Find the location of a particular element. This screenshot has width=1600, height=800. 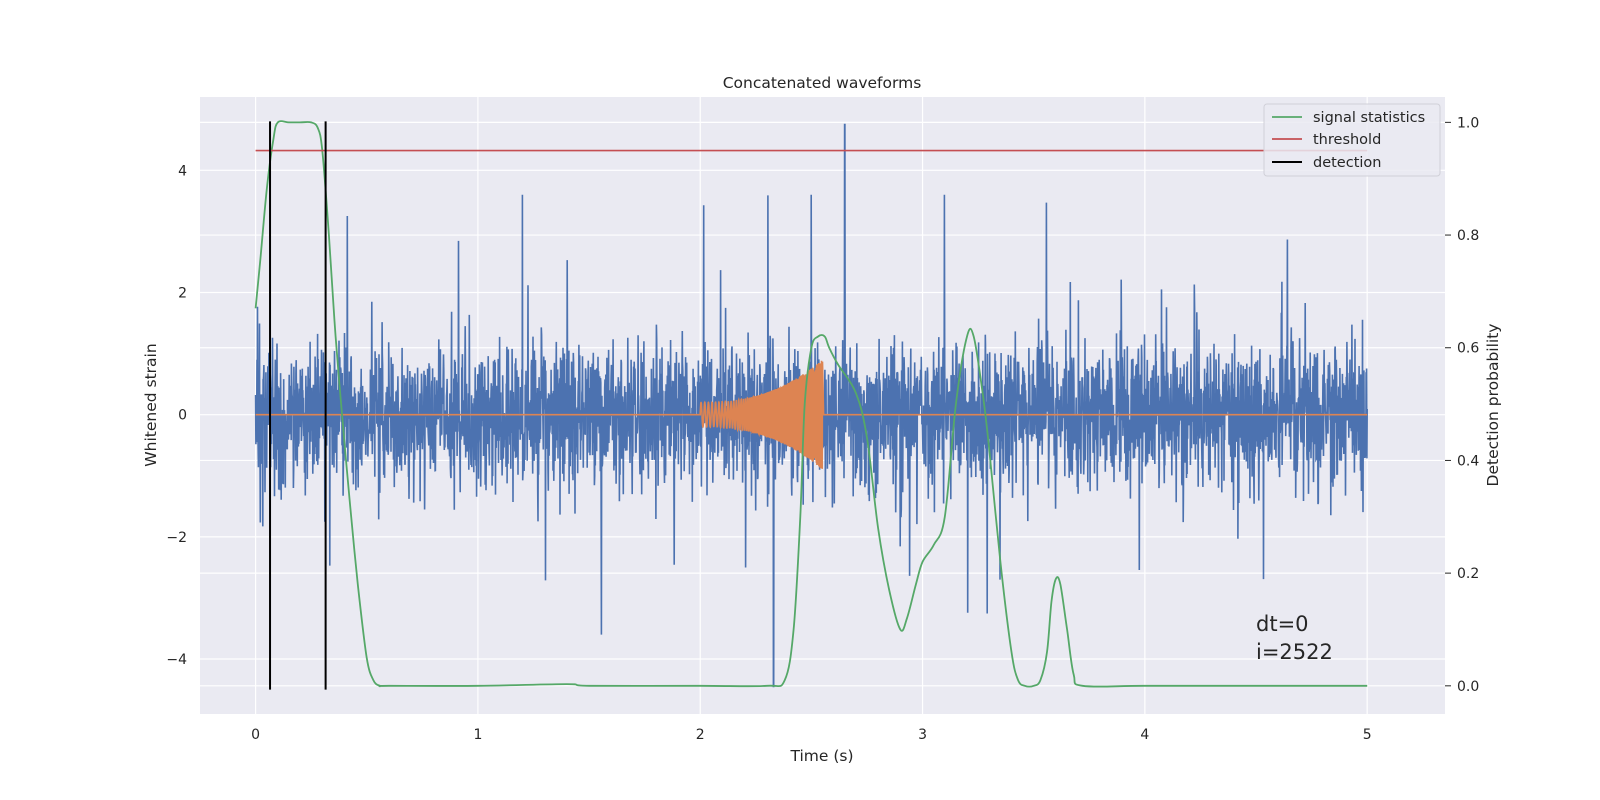

x-tick-label: 0 is located at coordinates (255, 735).